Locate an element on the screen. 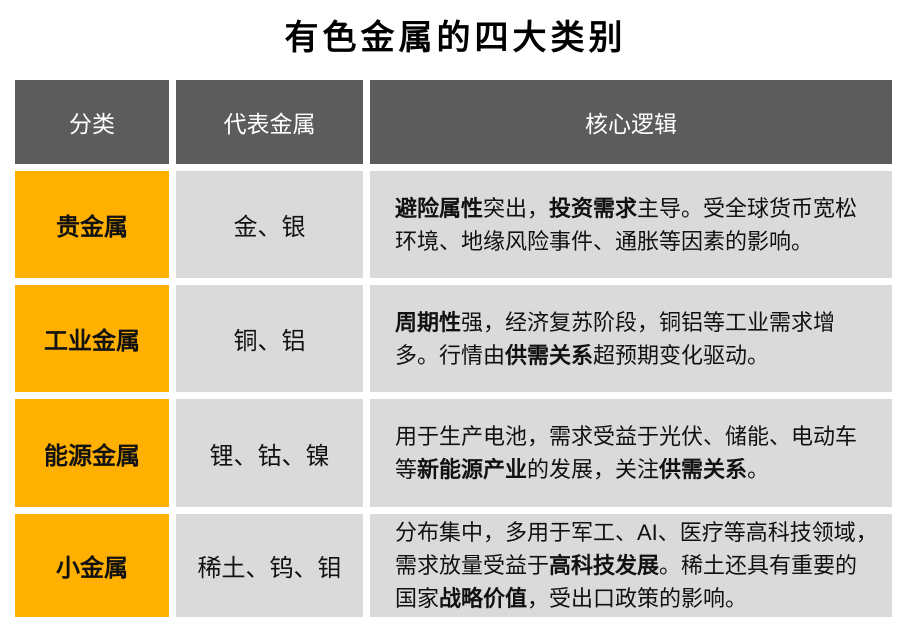 The image size is (911, 635). page-title: 有色金属的四大类别 is located at coordinates (455, 38).